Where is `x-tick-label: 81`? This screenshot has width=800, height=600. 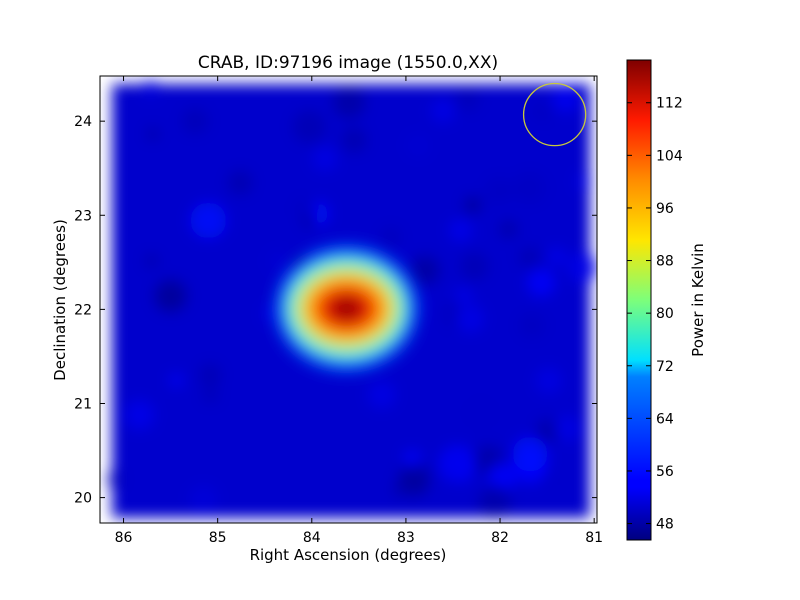 x-tick-label: 81 is located at coordinates (594, 538).